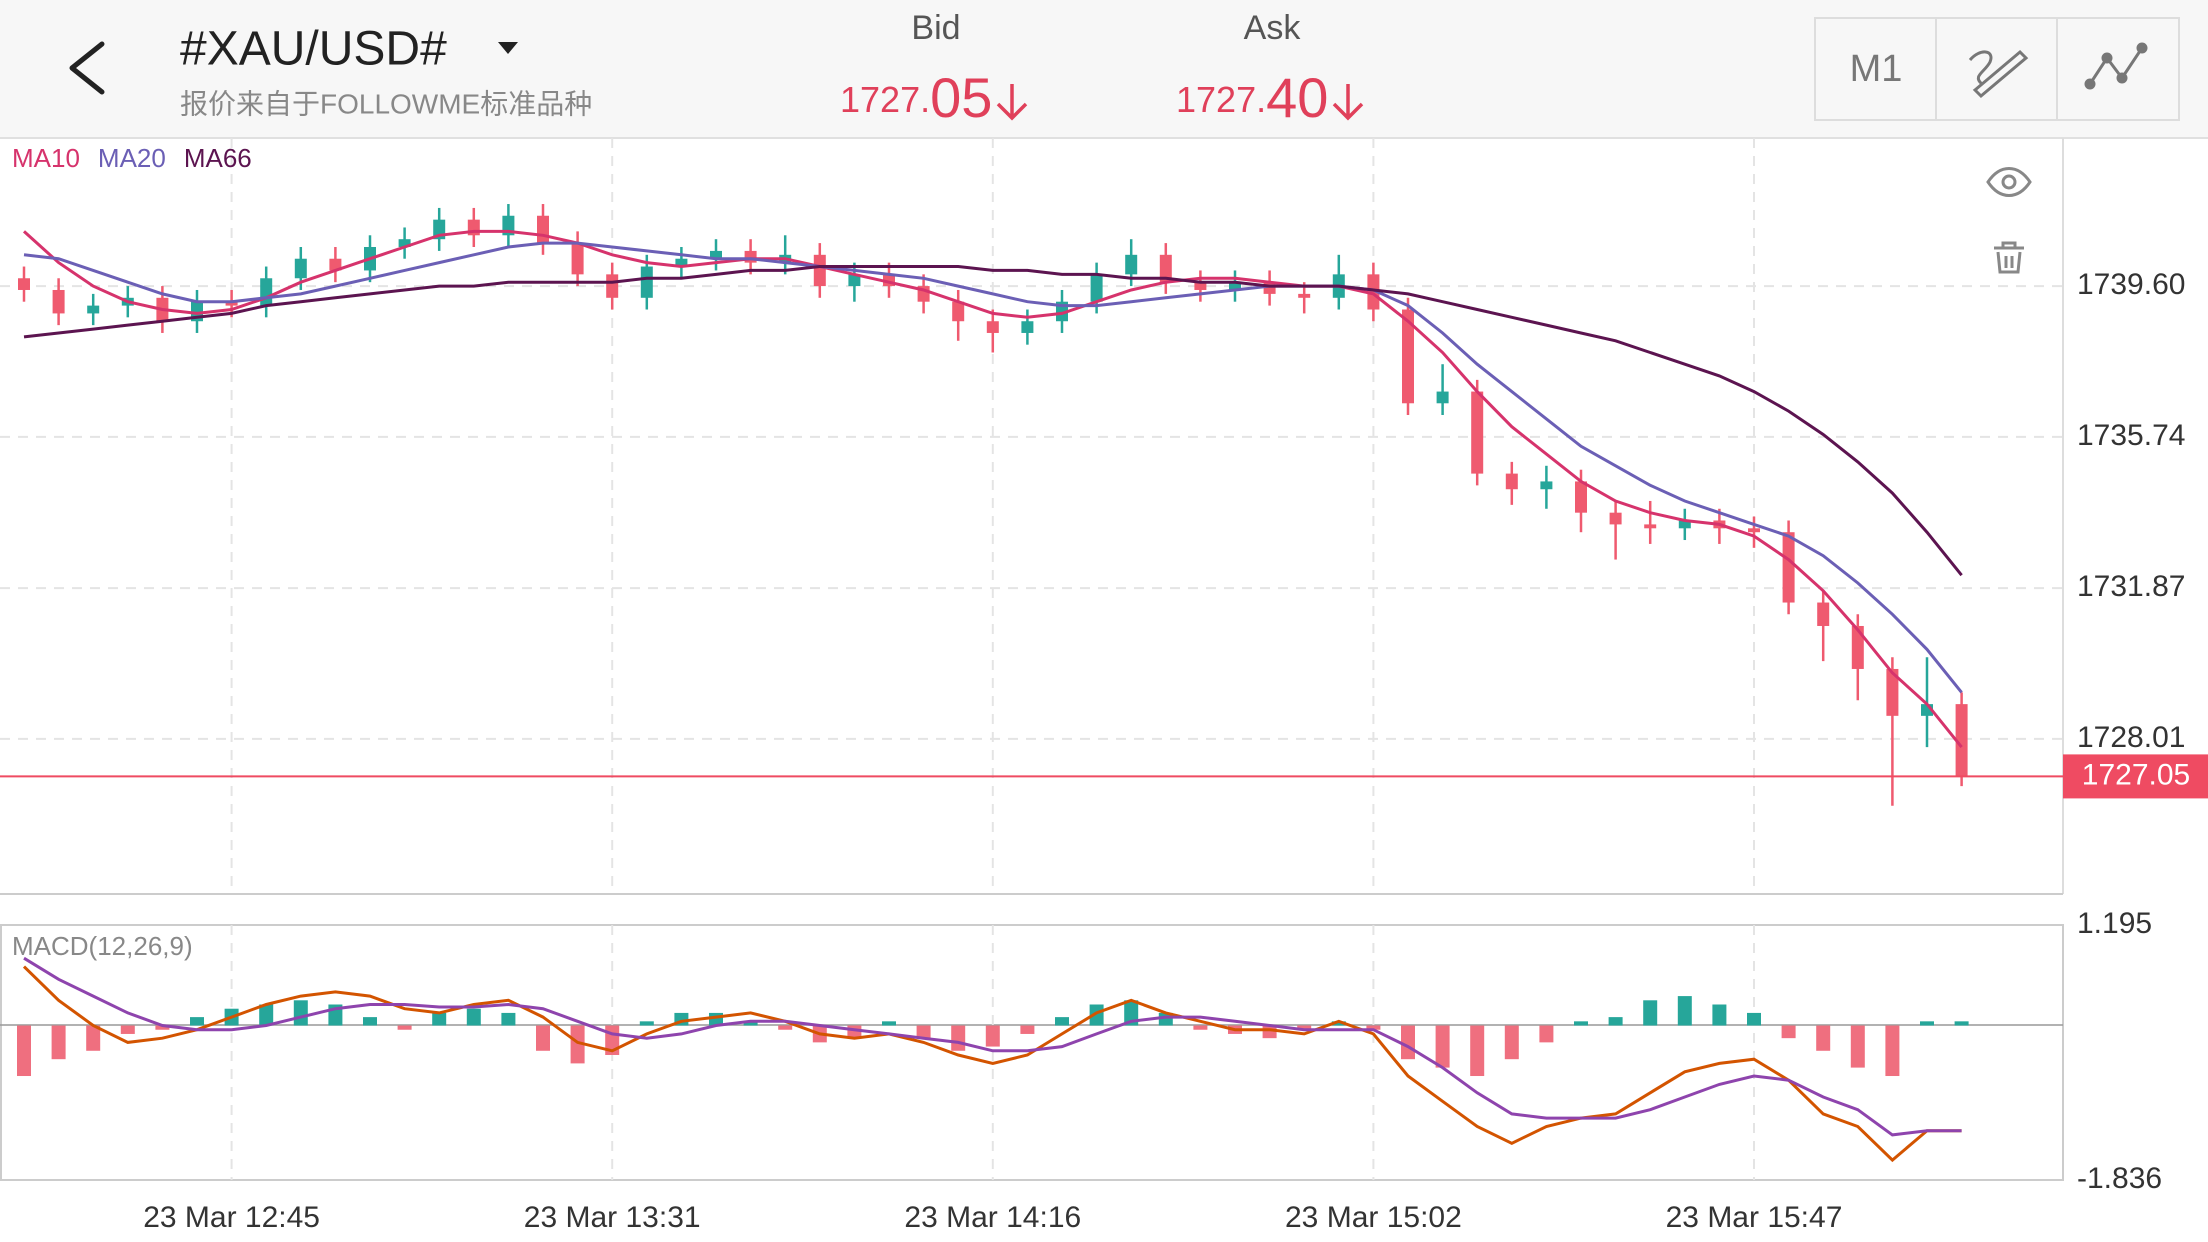 The width and height of the screenshot is (2208, 1242). I want to click on legend-entry: MA10, so click(46, 158).